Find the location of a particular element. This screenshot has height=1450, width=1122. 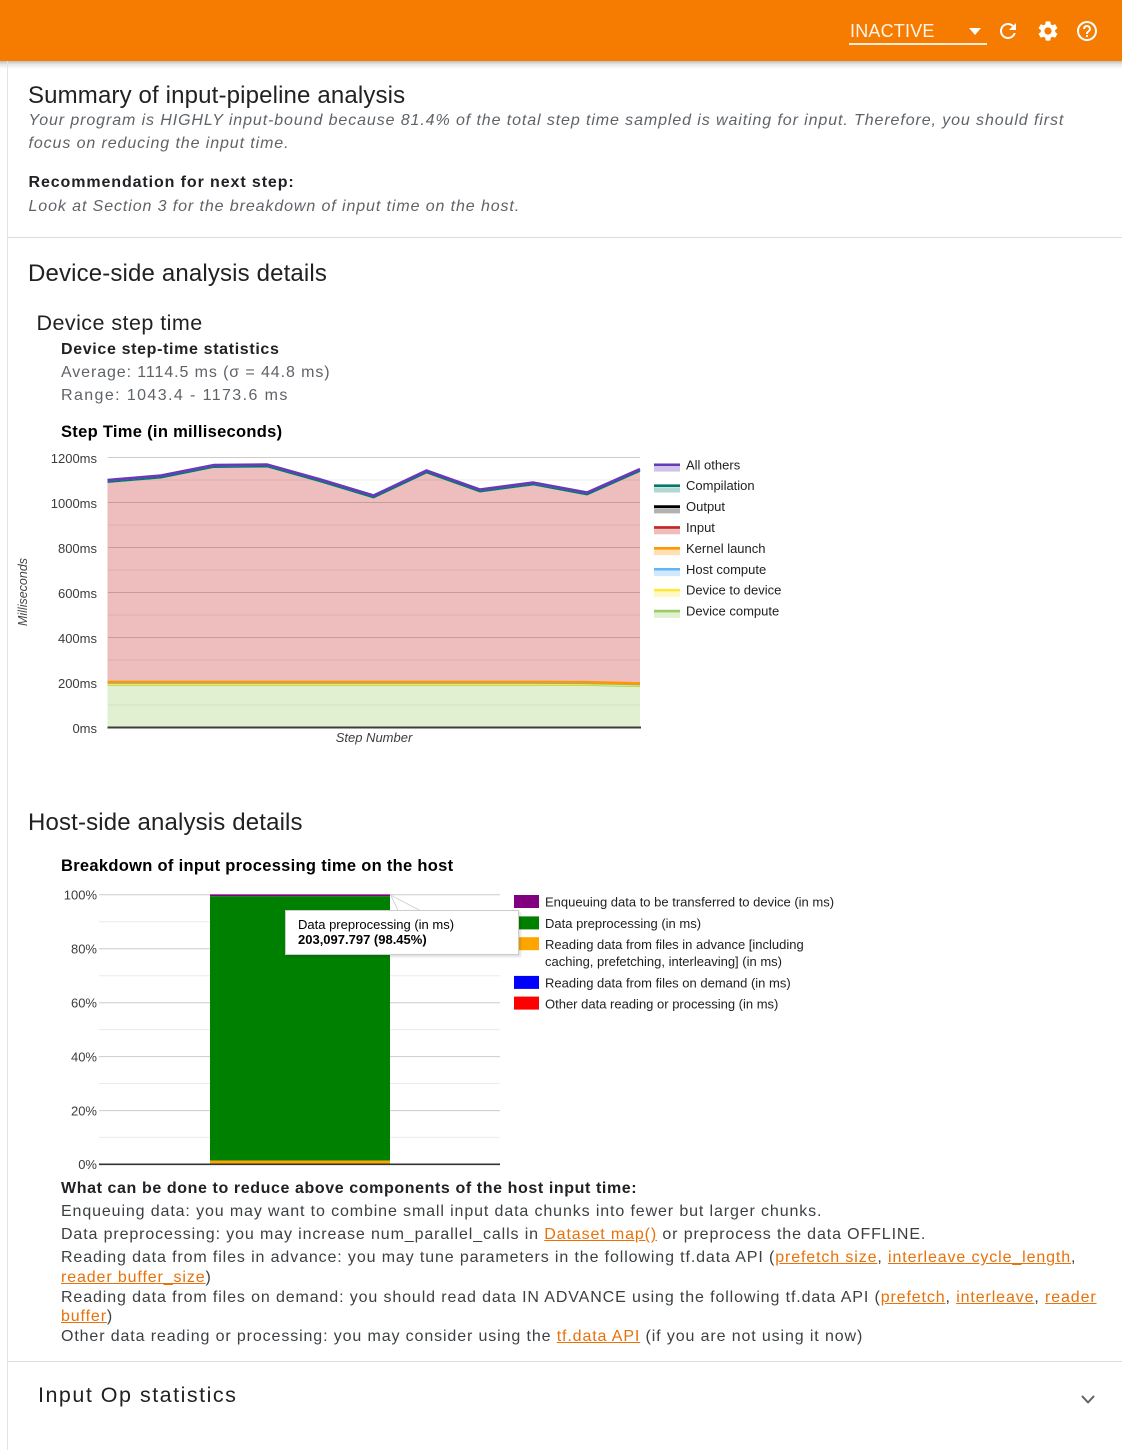

svg-text: Step Number is located at coordinates (374, 737).